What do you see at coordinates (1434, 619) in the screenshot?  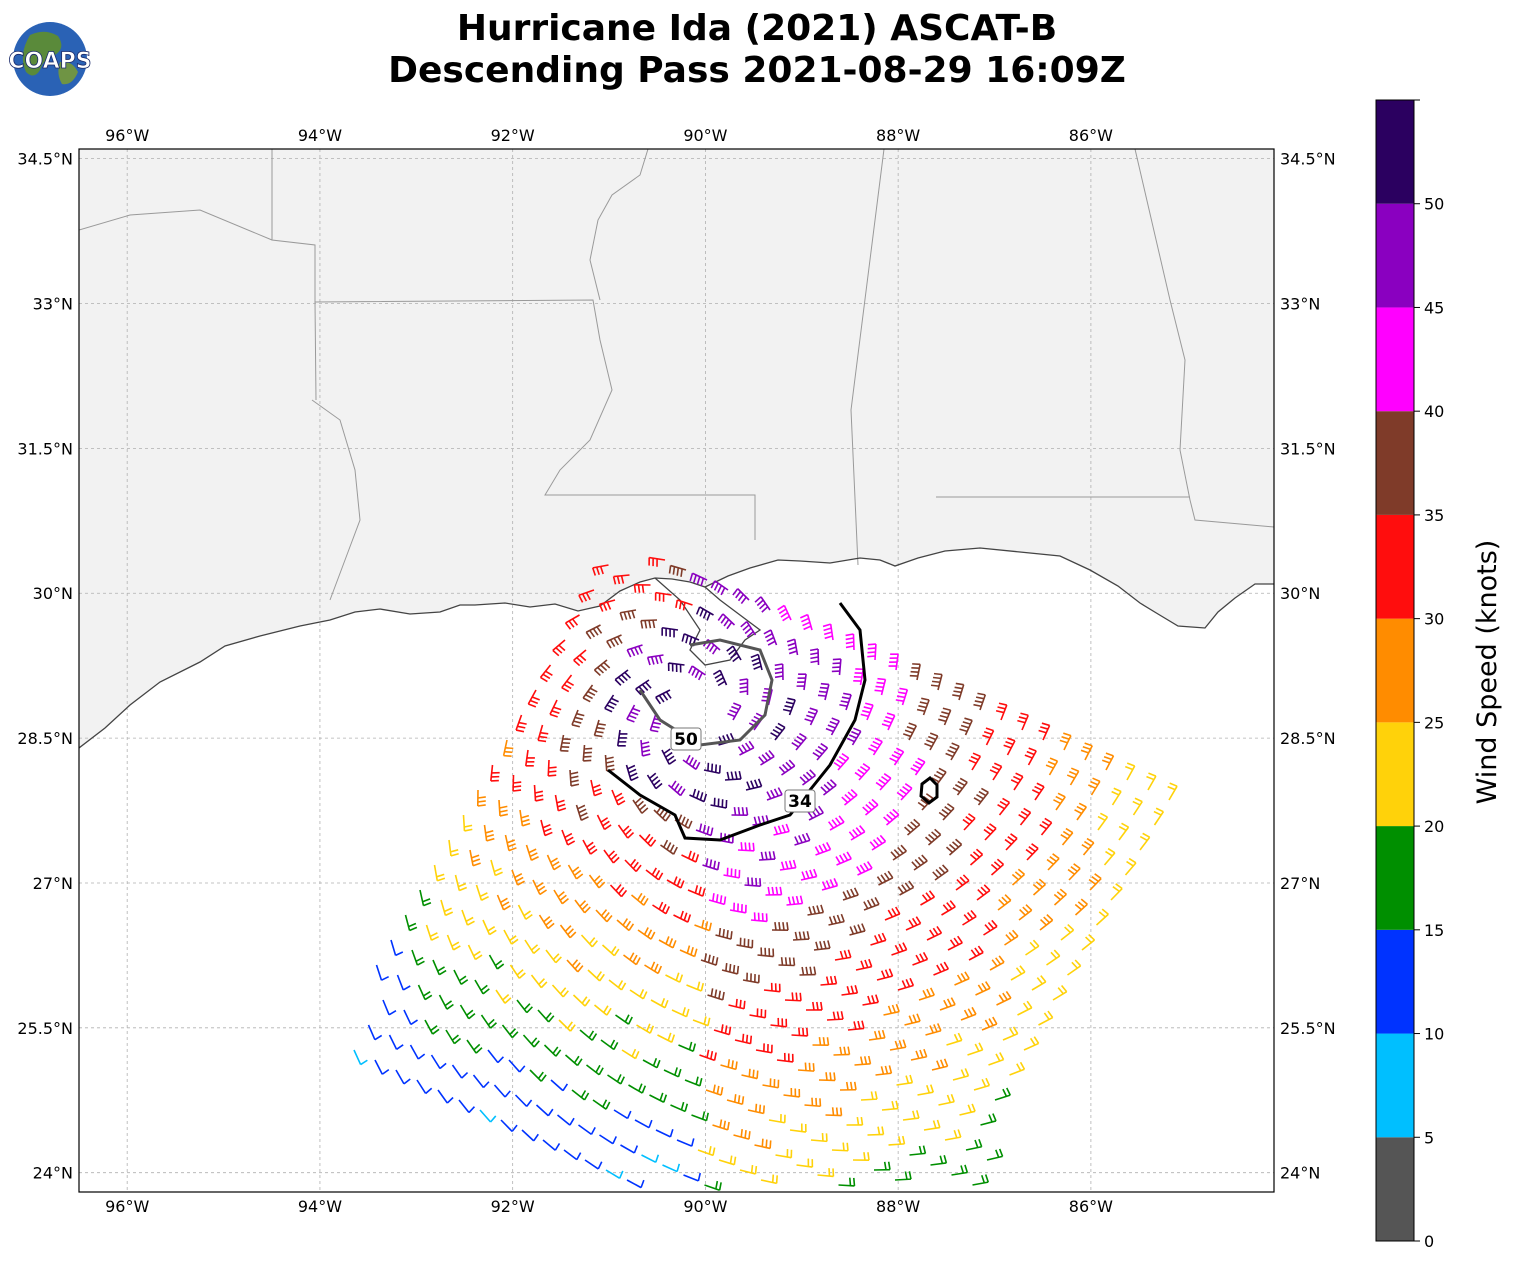 I see `colorbar-tick-label: 30` at bounding box center [1434, 619].